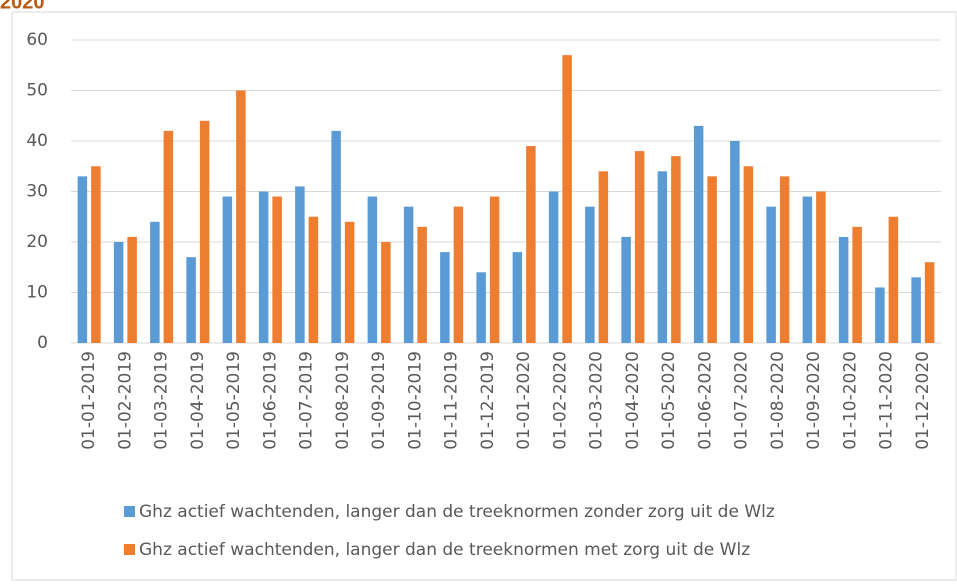 The image size is (957, 585). What do you see at coordinates (198, 400) in the screenshot?
I see `x-tick-label: 01-04-2019` at bounding box center [198, 400].